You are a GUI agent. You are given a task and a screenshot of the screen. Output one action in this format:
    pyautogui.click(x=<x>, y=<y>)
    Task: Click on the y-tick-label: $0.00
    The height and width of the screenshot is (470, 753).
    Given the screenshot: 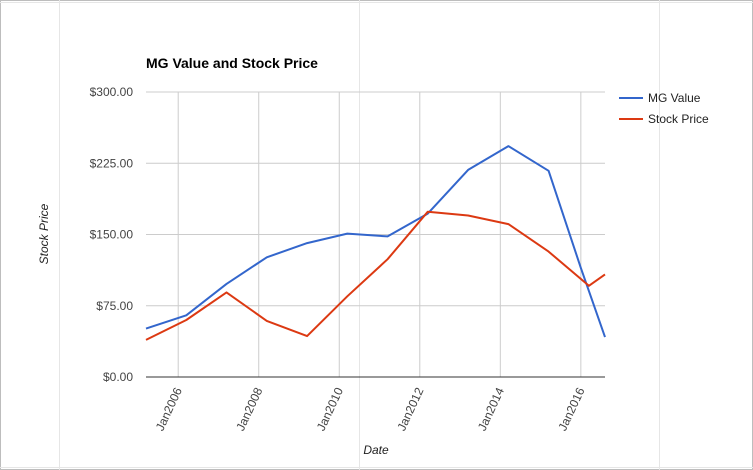 What is the action you would take?
    pyautogui.click(x=118, y=377)
    